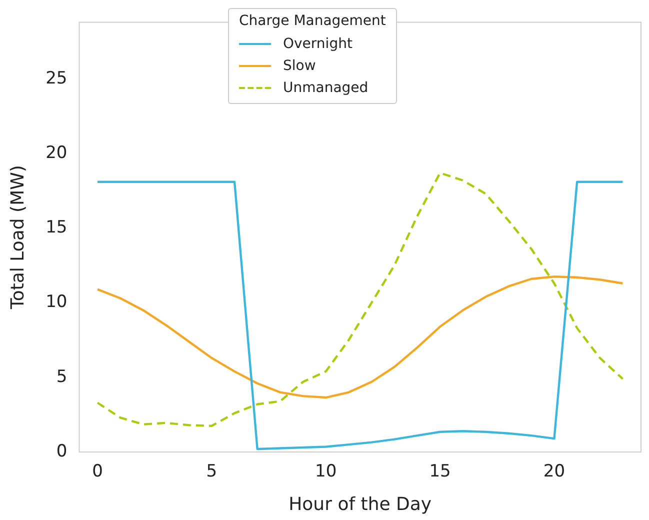 The width and height of the screenshot is (649, 520). Describe the element at coordinates (17, 237) in the screenshot. I see `y-axis-title: Total Load (MW)` at that location.